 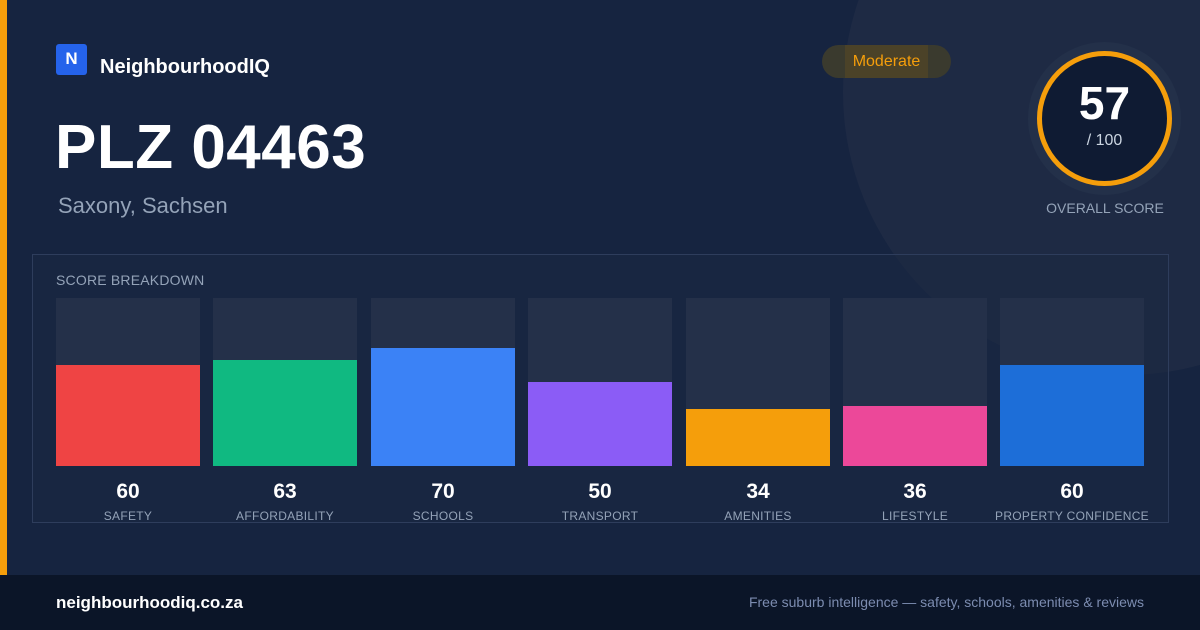 What do you see at coordinates (443, 516) in the screenshot?
I see `bar-label: SCHOOLS` at bounding box center [443, 516].